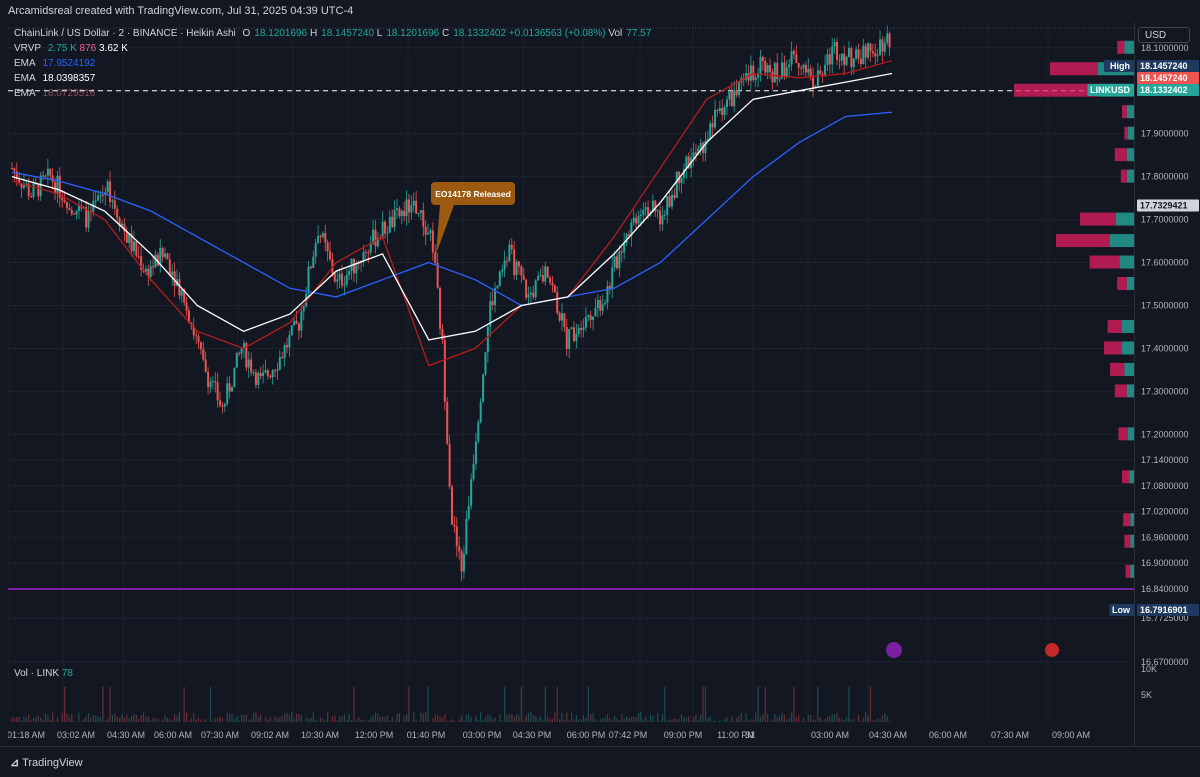 This screenshot has height=777, width=1200. Describe the element at coordinates (67, 673) in the screenshot. I see `volume-value: 78` at that location.